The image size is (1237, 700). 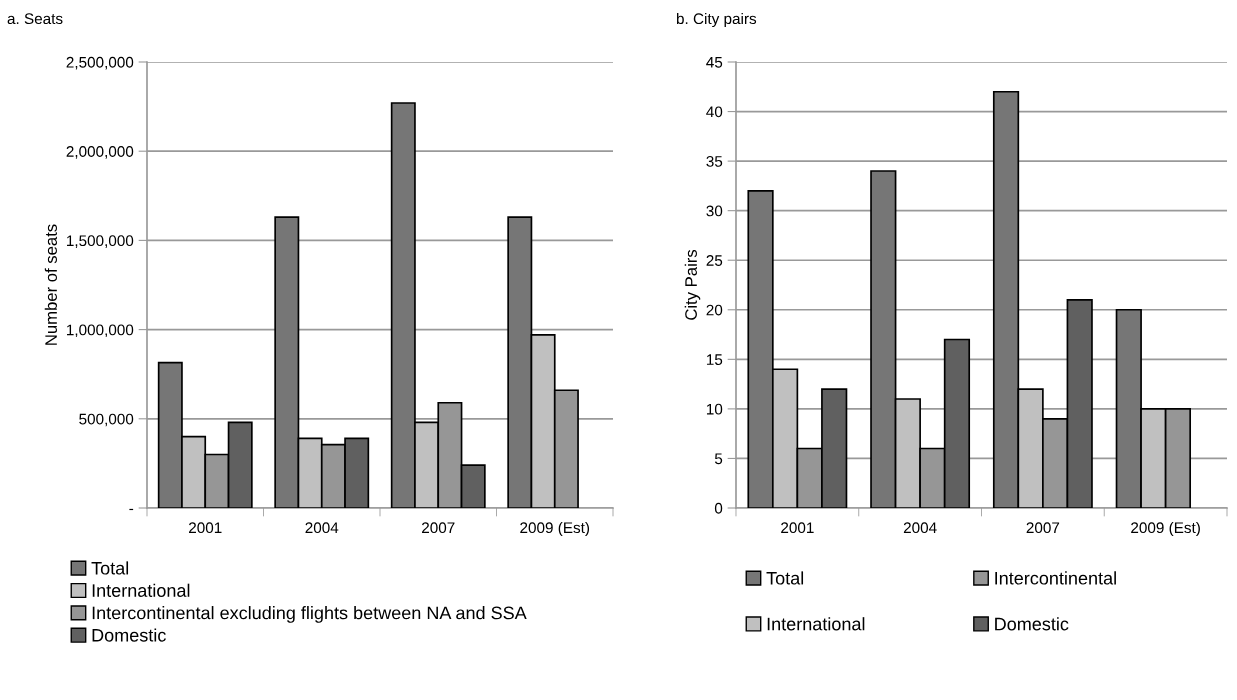 I want to click on legend-label: Intercontinental, so click(x=1055, y=578).